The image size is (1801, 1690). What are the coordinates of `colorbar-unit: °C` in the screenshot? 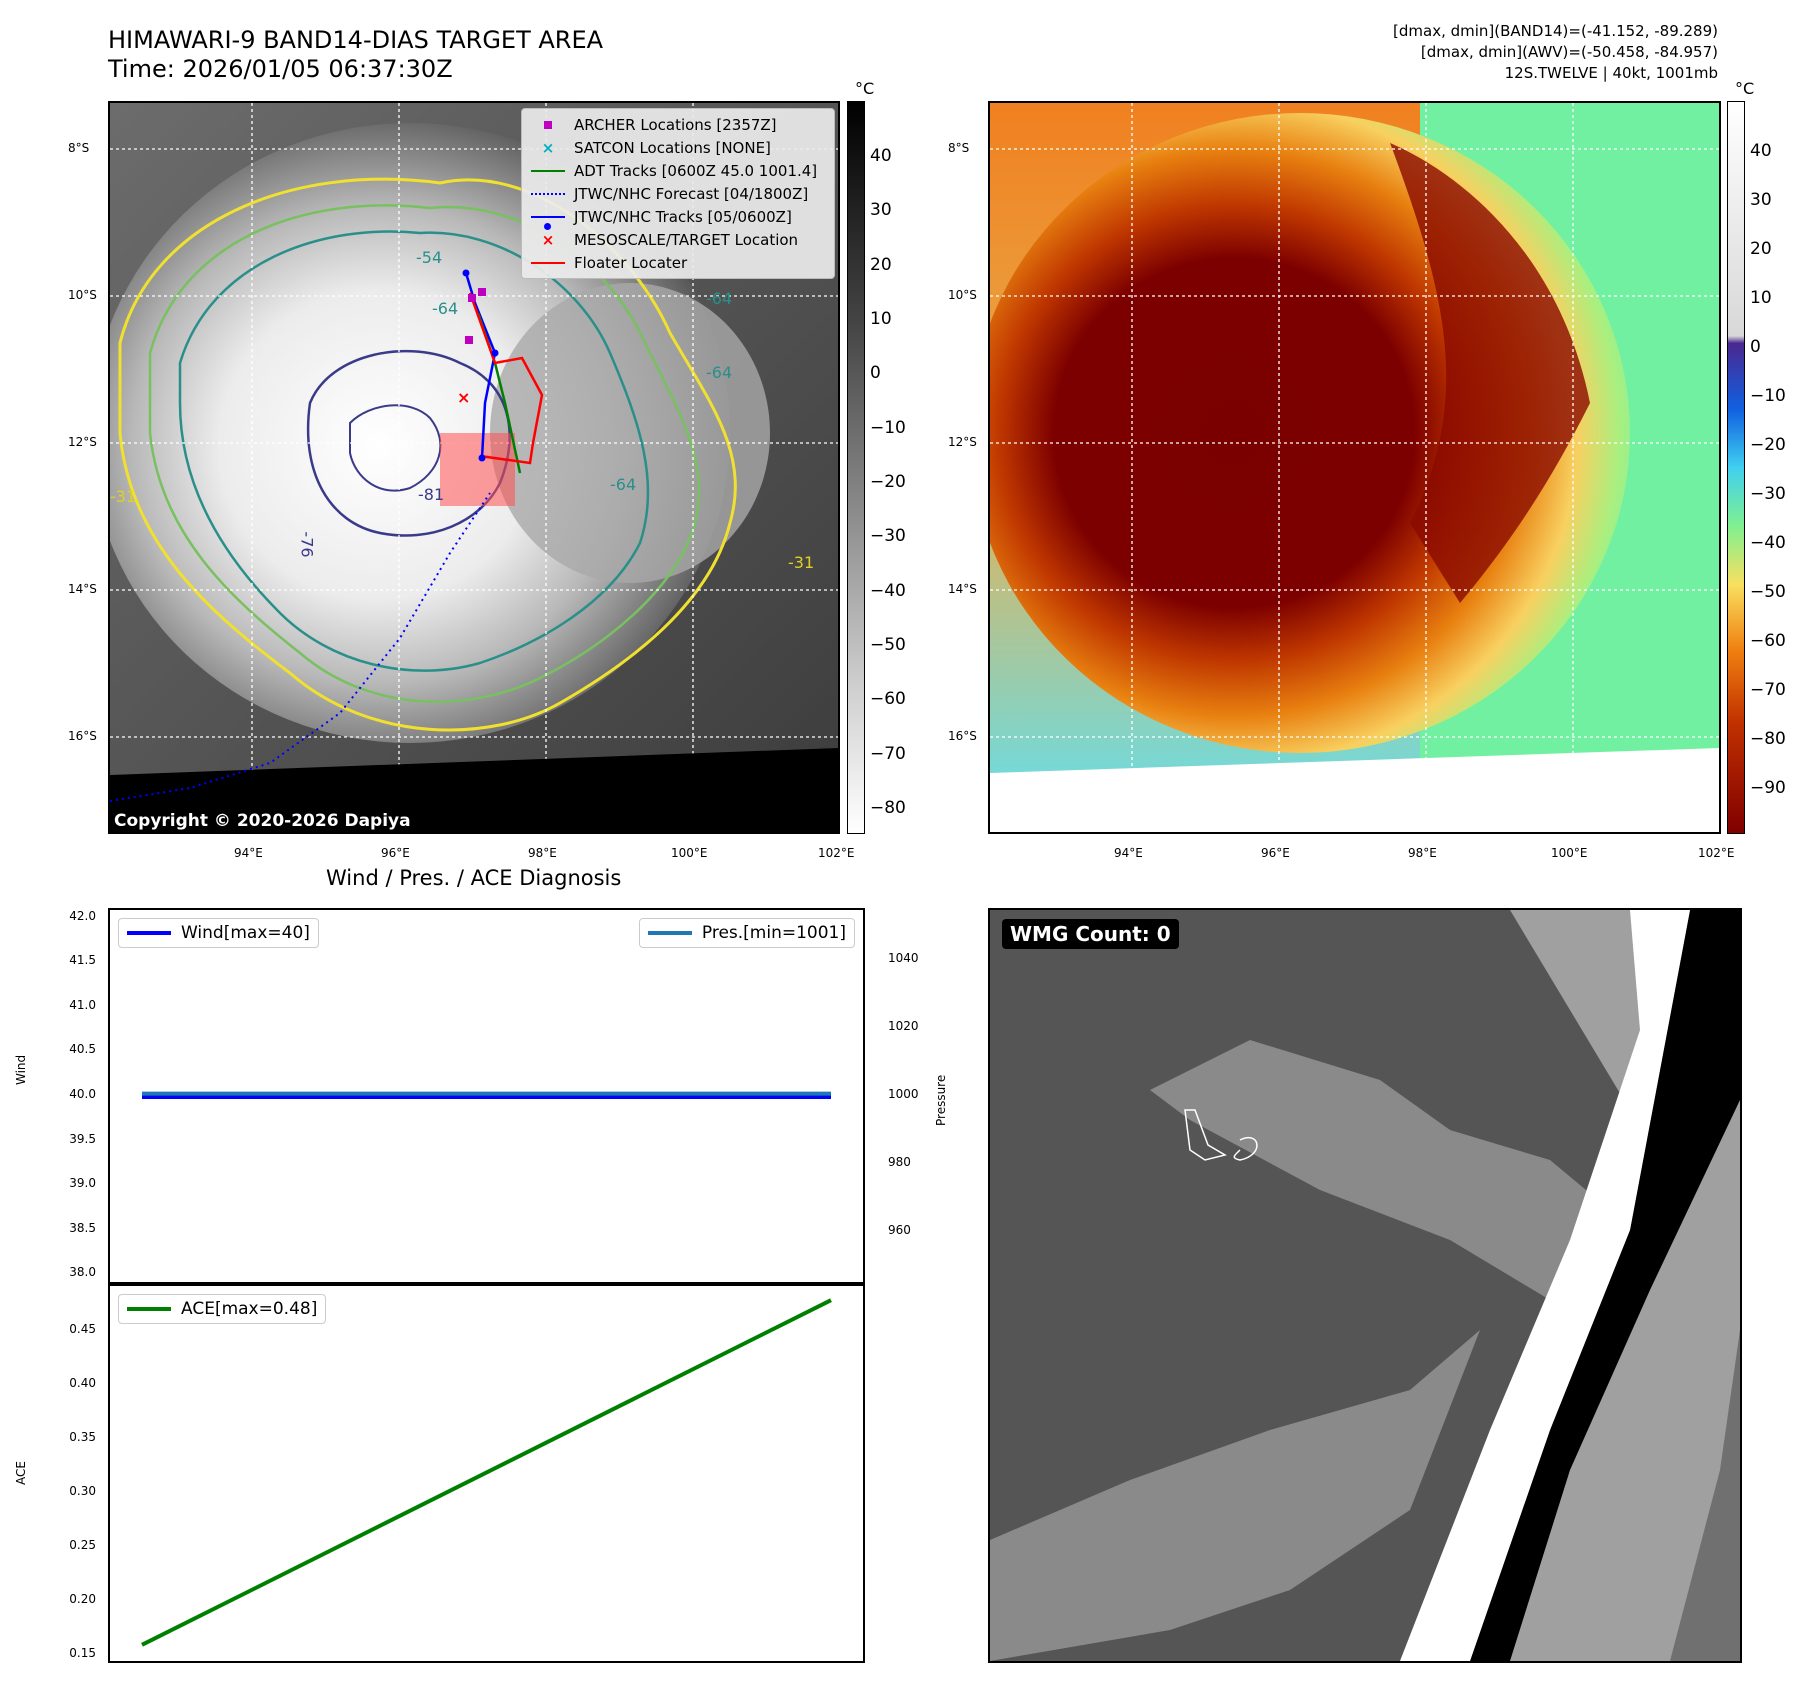 It's located at (1745, 88).